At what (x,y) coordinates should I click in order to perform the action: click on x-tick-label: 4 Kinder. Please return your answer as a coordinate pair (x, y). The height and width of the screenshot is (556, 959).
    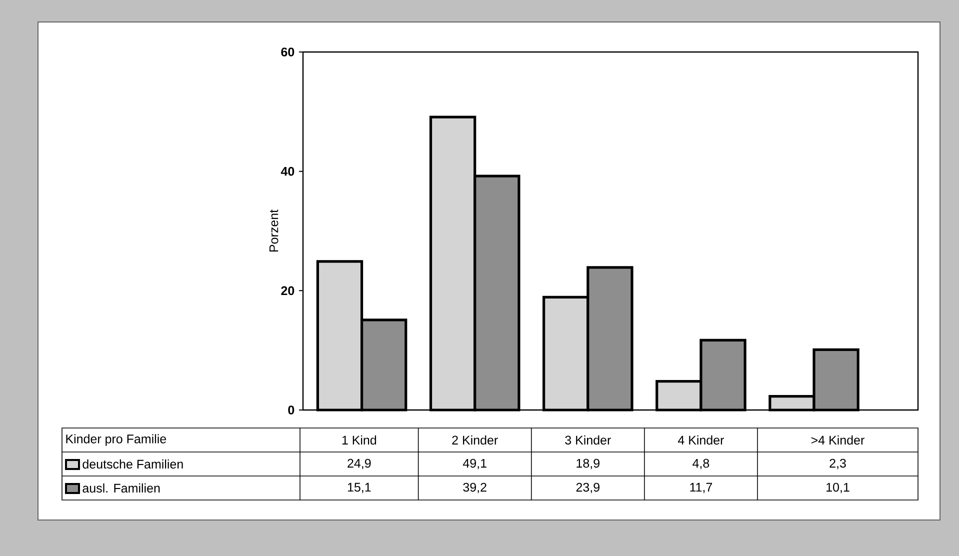
    Looking at the image, I should click on (701, 440).